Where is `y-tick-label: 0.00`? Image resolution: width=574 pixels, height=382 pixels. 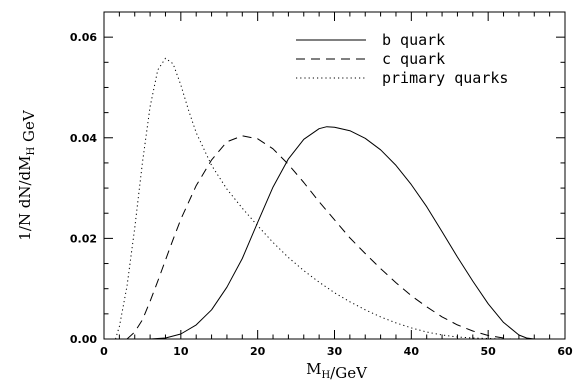
y-tick-label: 0.00 is located at coordinates (83, 339).